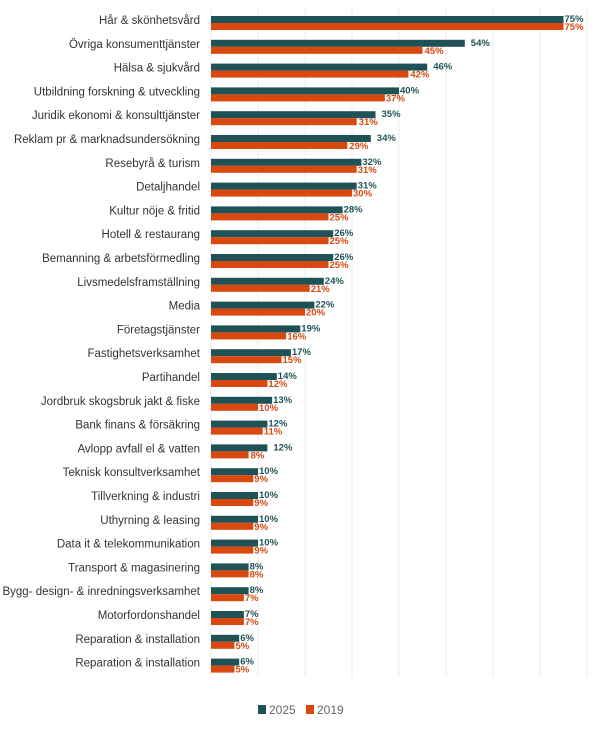  What do you see at coordinates (387, 138) in the screenshot?
I see `data-label-2025: 34%` at bounding box center [387, 138].